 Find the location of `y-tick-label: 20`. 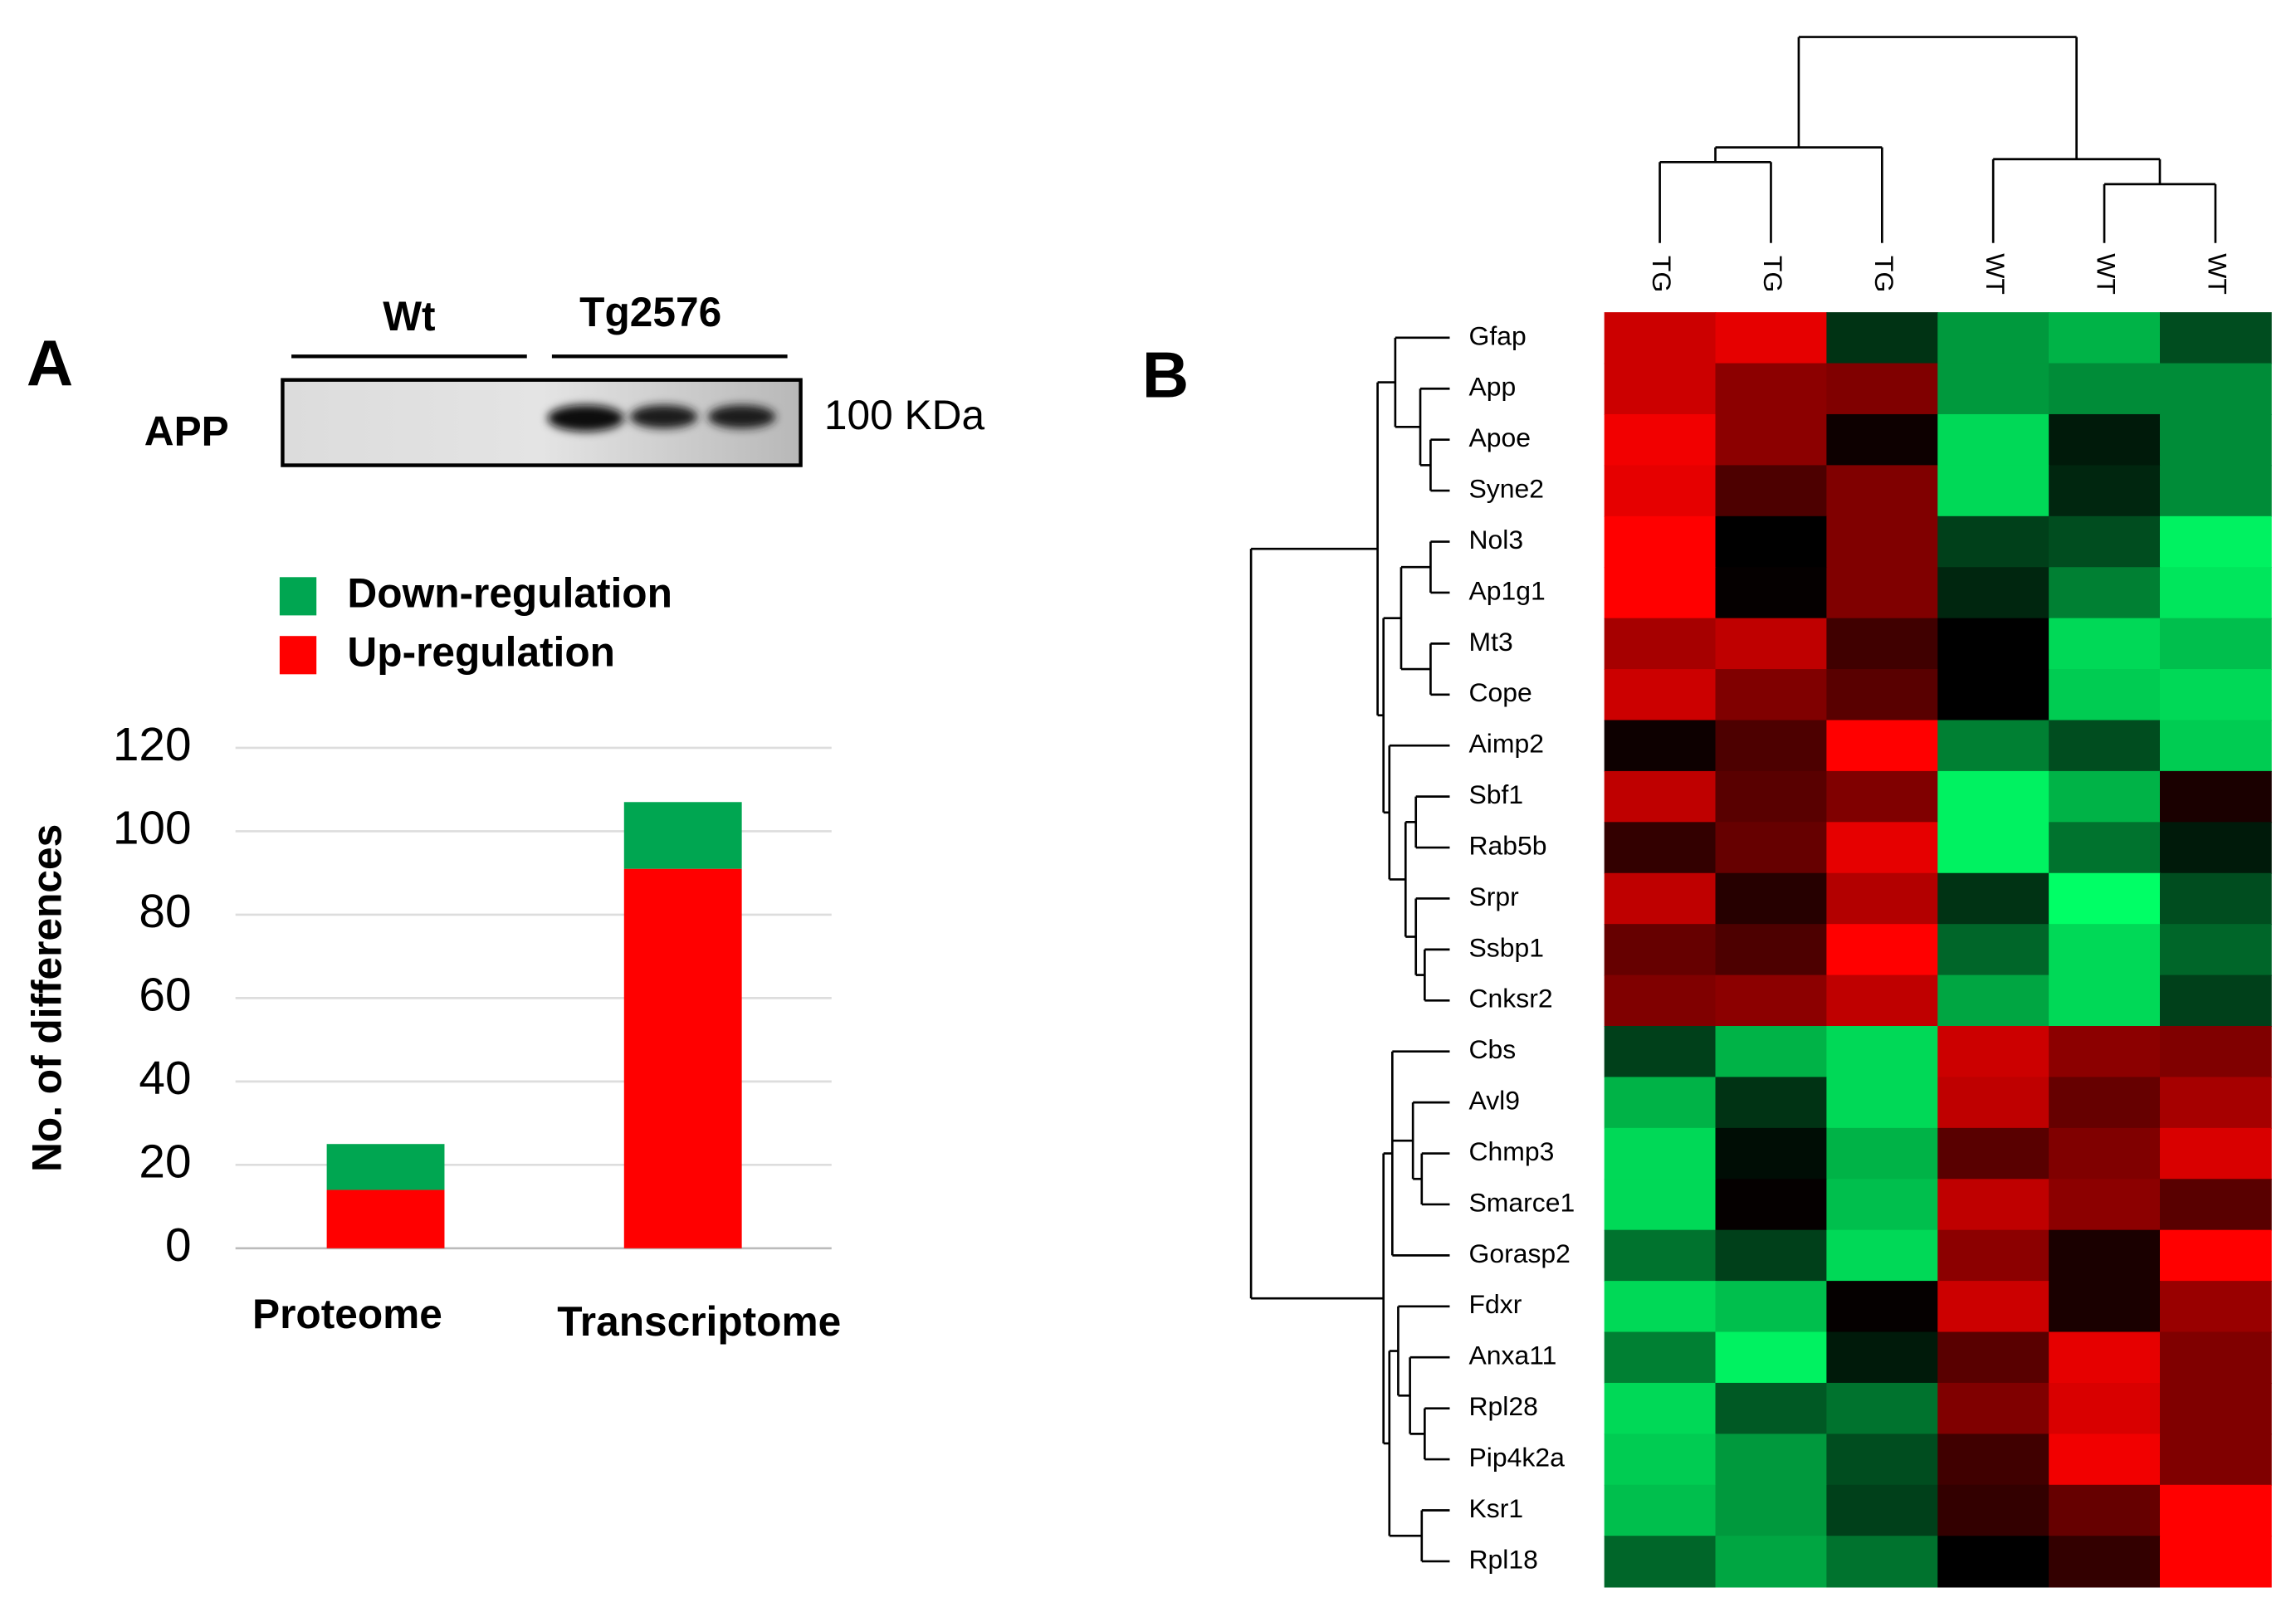

y-tick-label: 20 is located at coordinates (165, 1162).